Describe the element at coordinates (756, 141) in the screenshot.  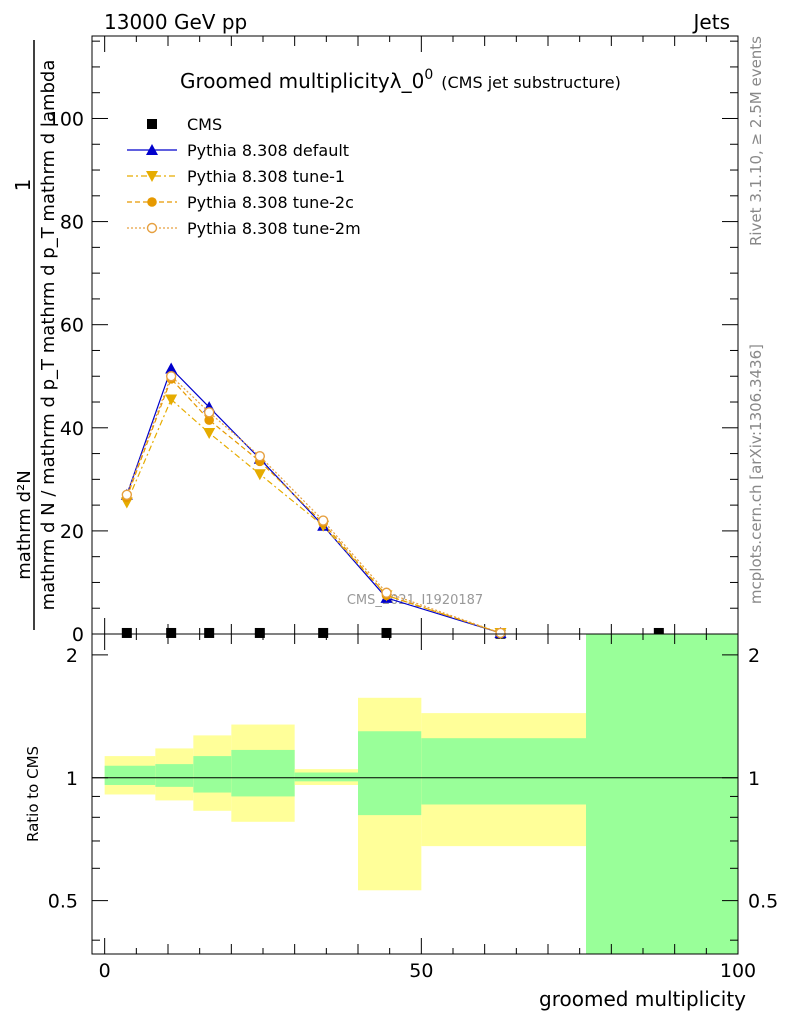
I see `rivet-label: Rivet 3.1.10, ≥ 2.5M events` at that location.